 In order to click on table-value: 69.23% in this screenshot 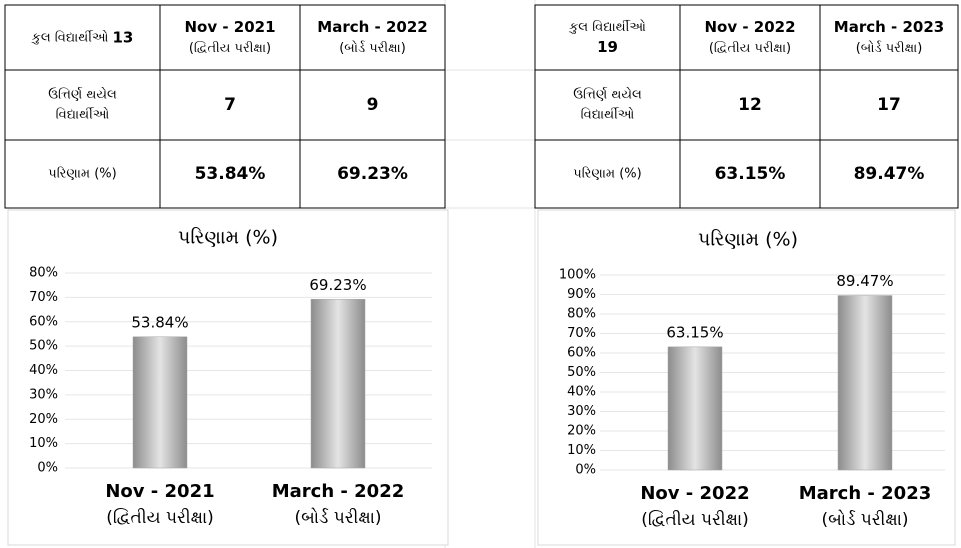, I will do `click(372, 174)`.